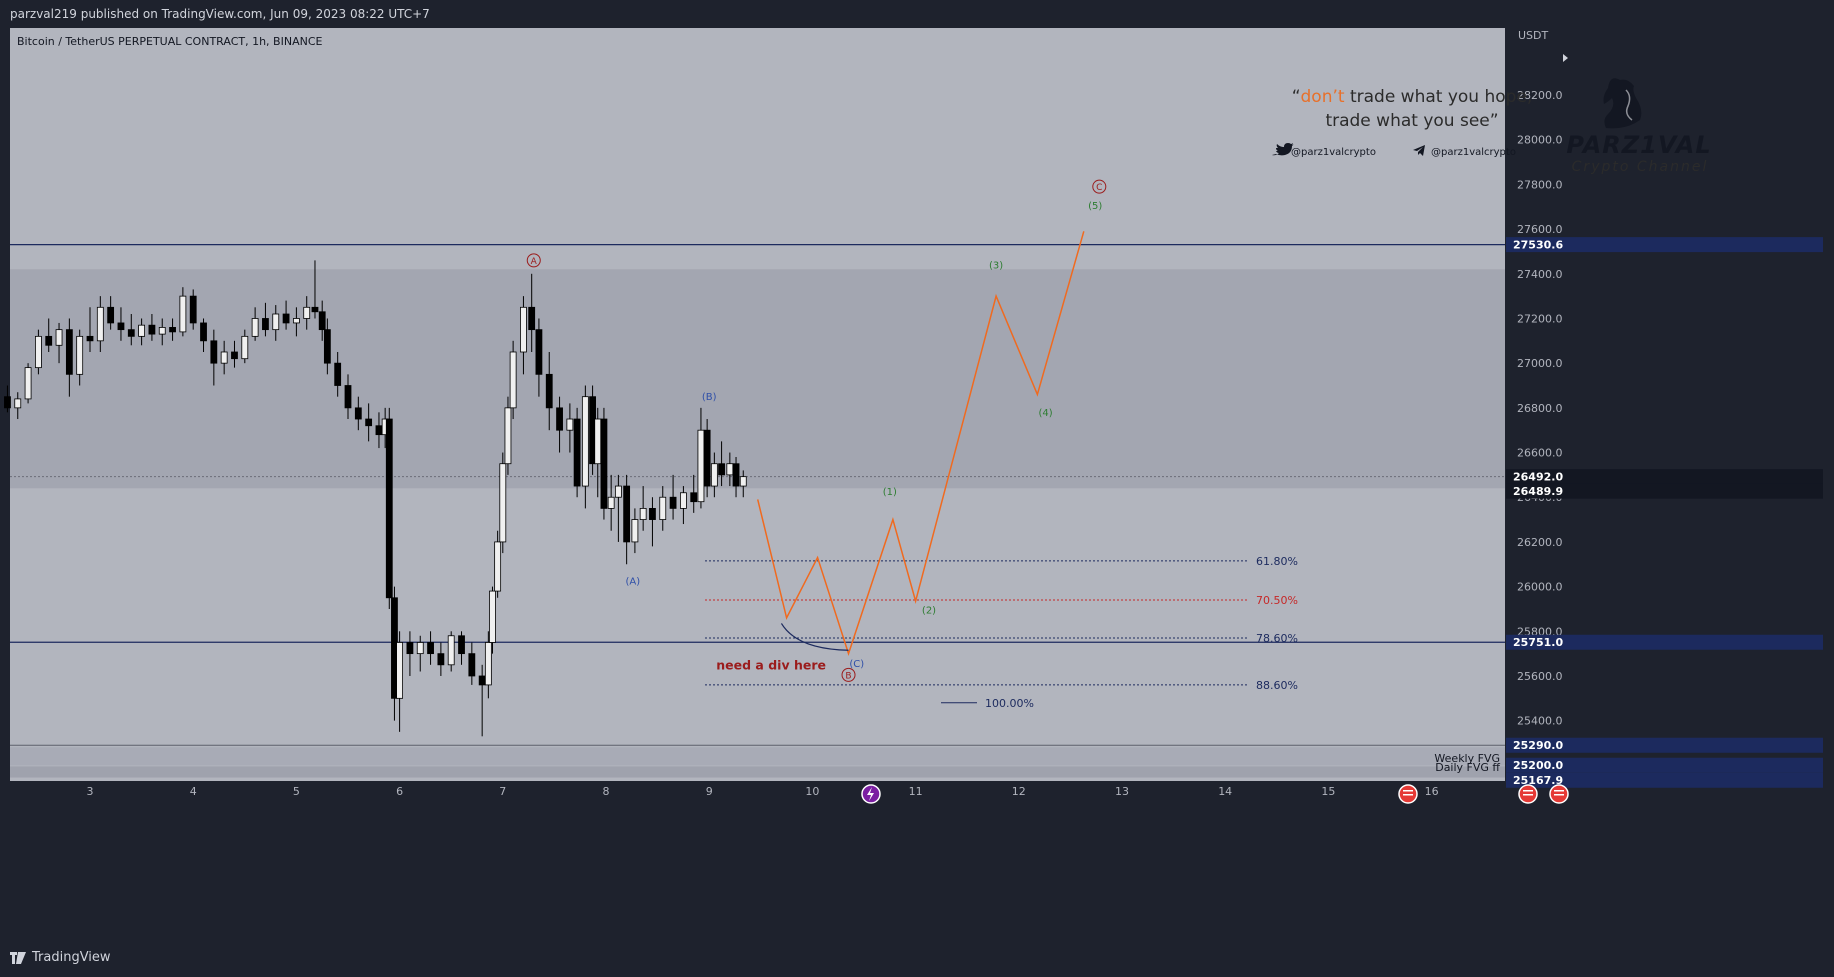 The width and height of the screenshot is (1834, 977). I want to click on x-tick-label: 14, so click(1225, 791).